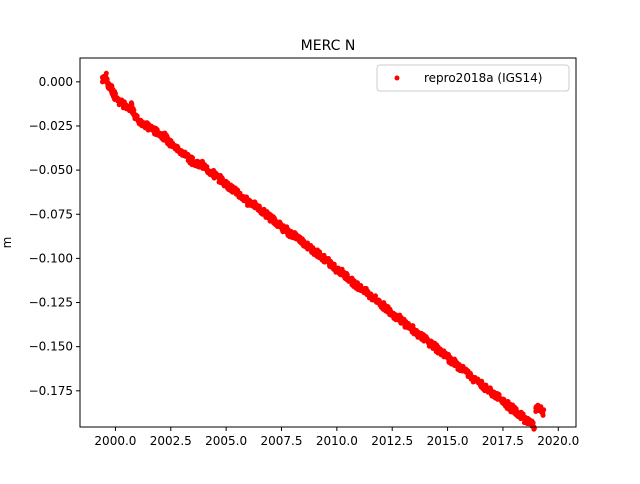 Image resolution: width=640 pixels, height=484 pixels. I want to click on x-tick-label: 2002.5, so click(171, 441).